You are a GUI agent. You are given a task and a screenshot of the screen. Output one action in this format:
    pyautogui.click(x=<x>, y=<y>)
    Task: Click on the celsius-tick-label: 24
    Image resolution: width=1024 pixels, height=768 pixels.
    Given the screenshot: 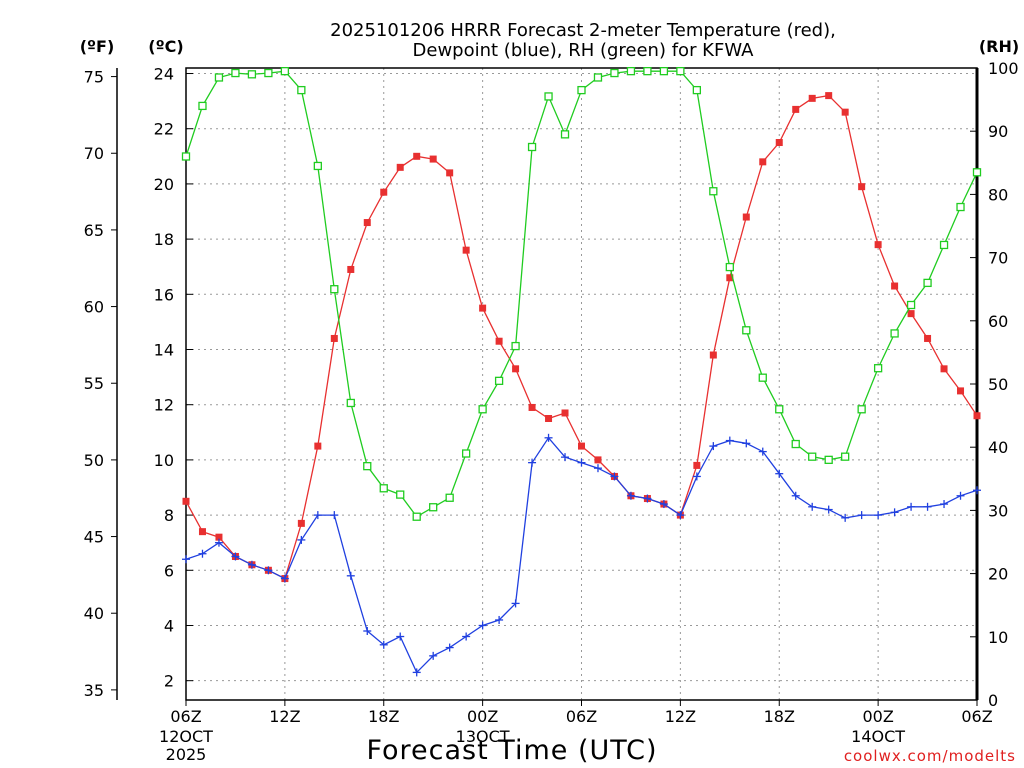 What is the action you would take?
    pyautogui.click(x=164, y=74)
    